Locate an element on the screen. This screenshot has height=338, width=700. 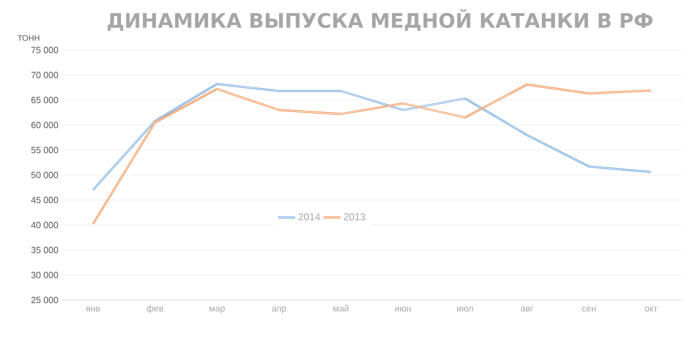
y-tick-label: 75 000 is located at coordinates (44, 50).